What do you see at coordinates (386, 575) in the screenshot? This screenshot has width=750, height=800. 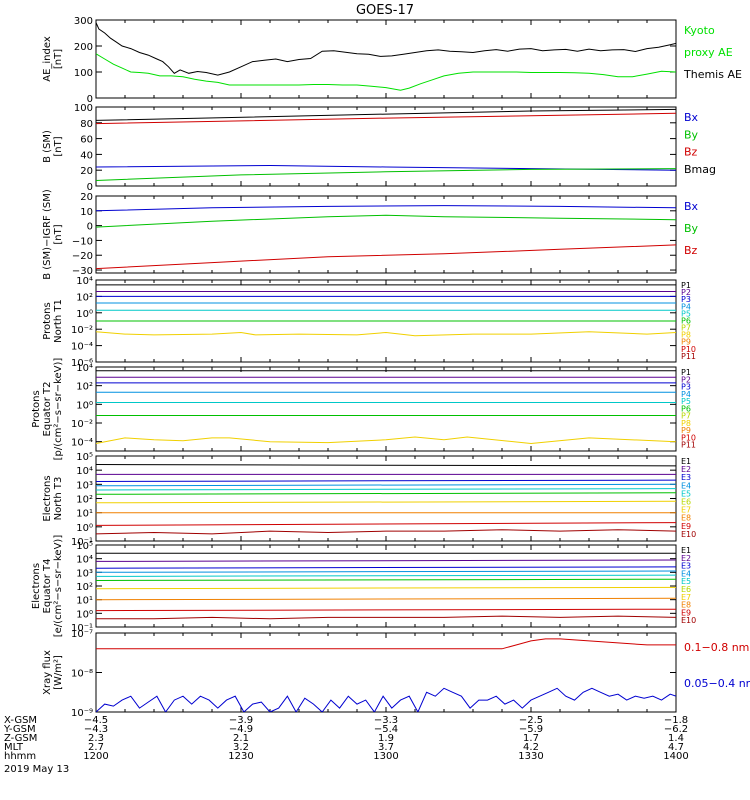 I see `series-line-e5` at bounding box center [386, 575].